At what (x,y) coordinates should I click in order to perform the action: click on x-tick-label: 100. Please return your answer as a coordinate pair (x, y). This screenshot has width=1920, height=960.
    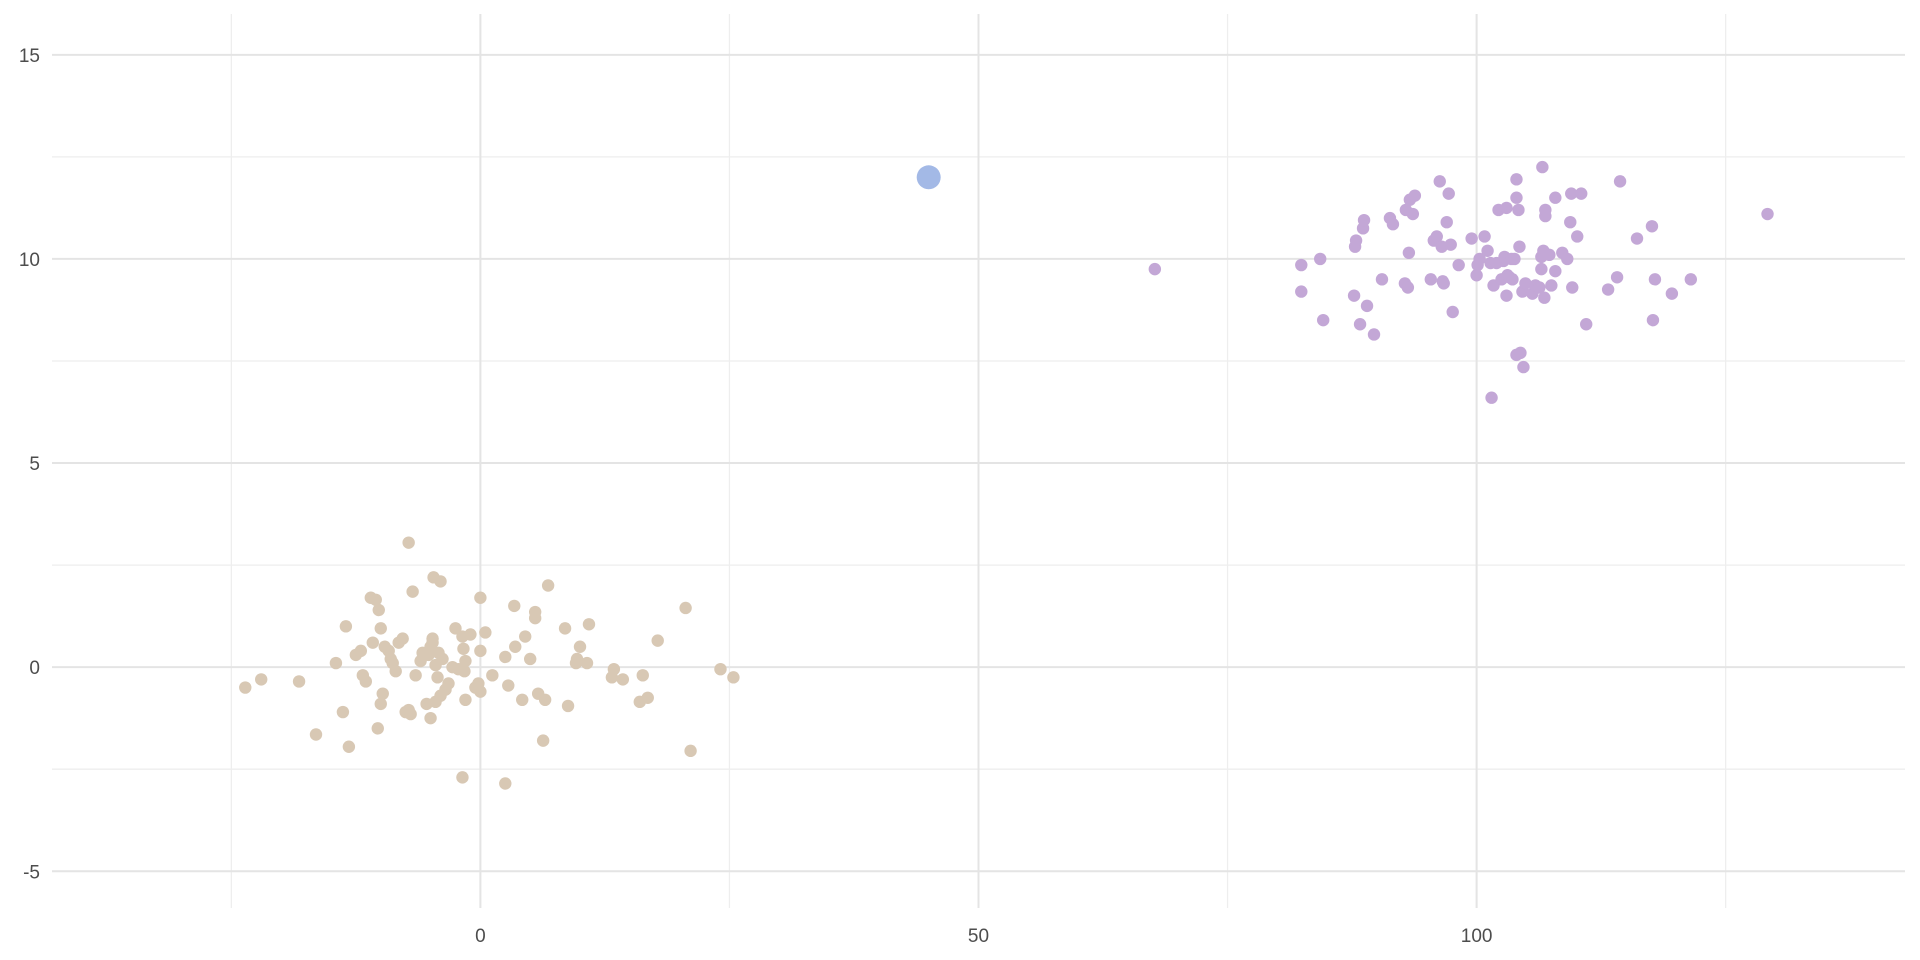
    Looking at the image, I should click on (1477, 936).